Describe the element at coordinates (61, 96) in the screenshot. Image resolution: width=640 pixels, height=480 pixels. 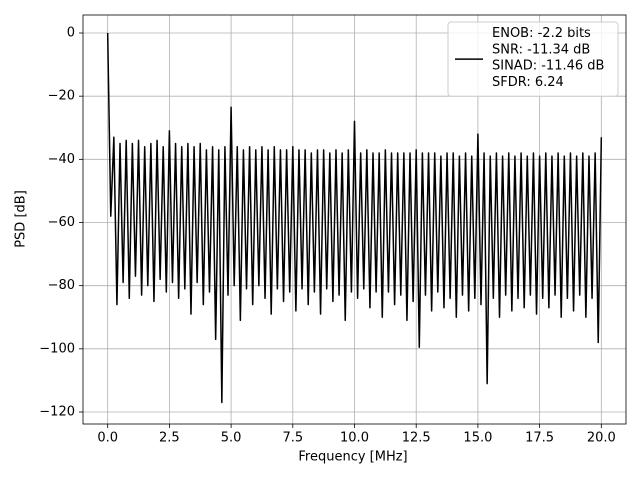
I see `y-tick-label: −20` at that location.